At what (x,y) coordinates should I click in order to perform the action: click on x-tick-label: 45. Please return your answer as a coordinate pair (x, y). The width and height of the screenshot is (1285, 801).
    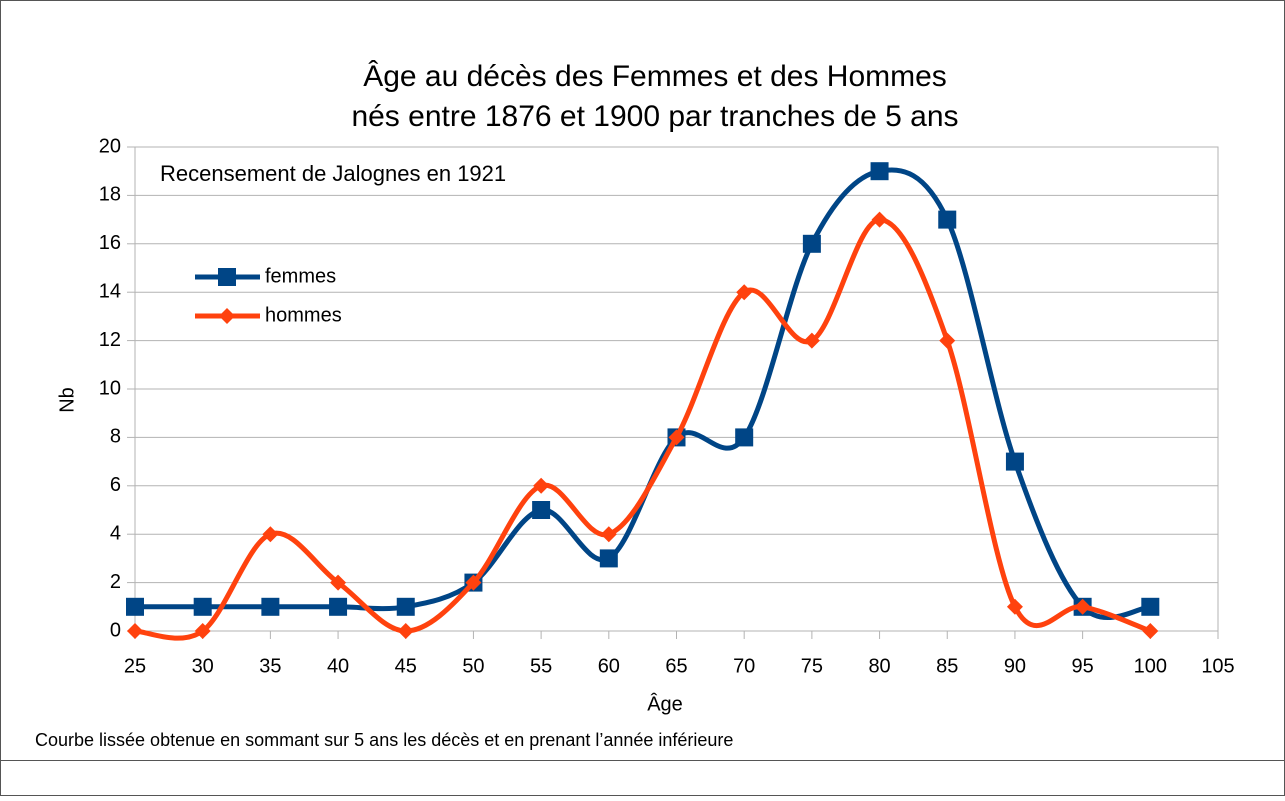
    Looking at the image, I should click on (406, 666).